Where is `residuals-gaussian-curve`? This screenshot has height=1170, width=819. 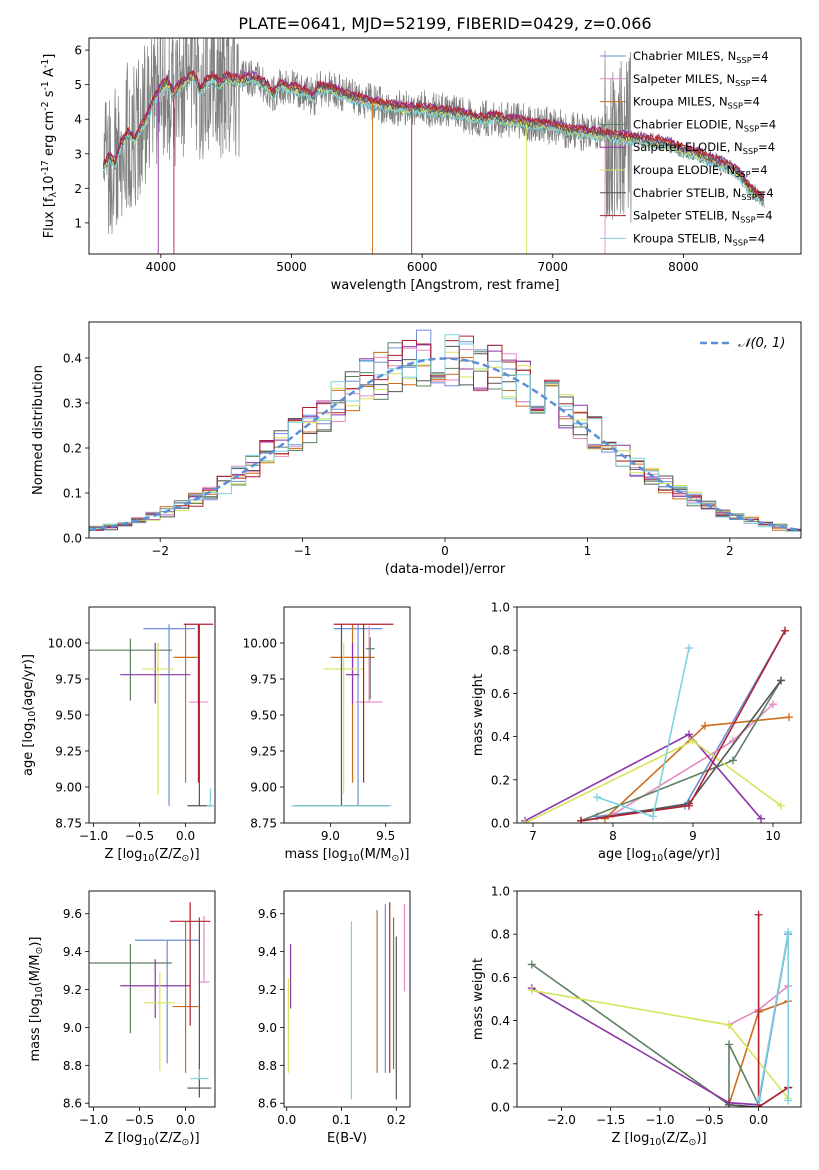 residuals-gaussian-curve is located at coordinates (445, 444).